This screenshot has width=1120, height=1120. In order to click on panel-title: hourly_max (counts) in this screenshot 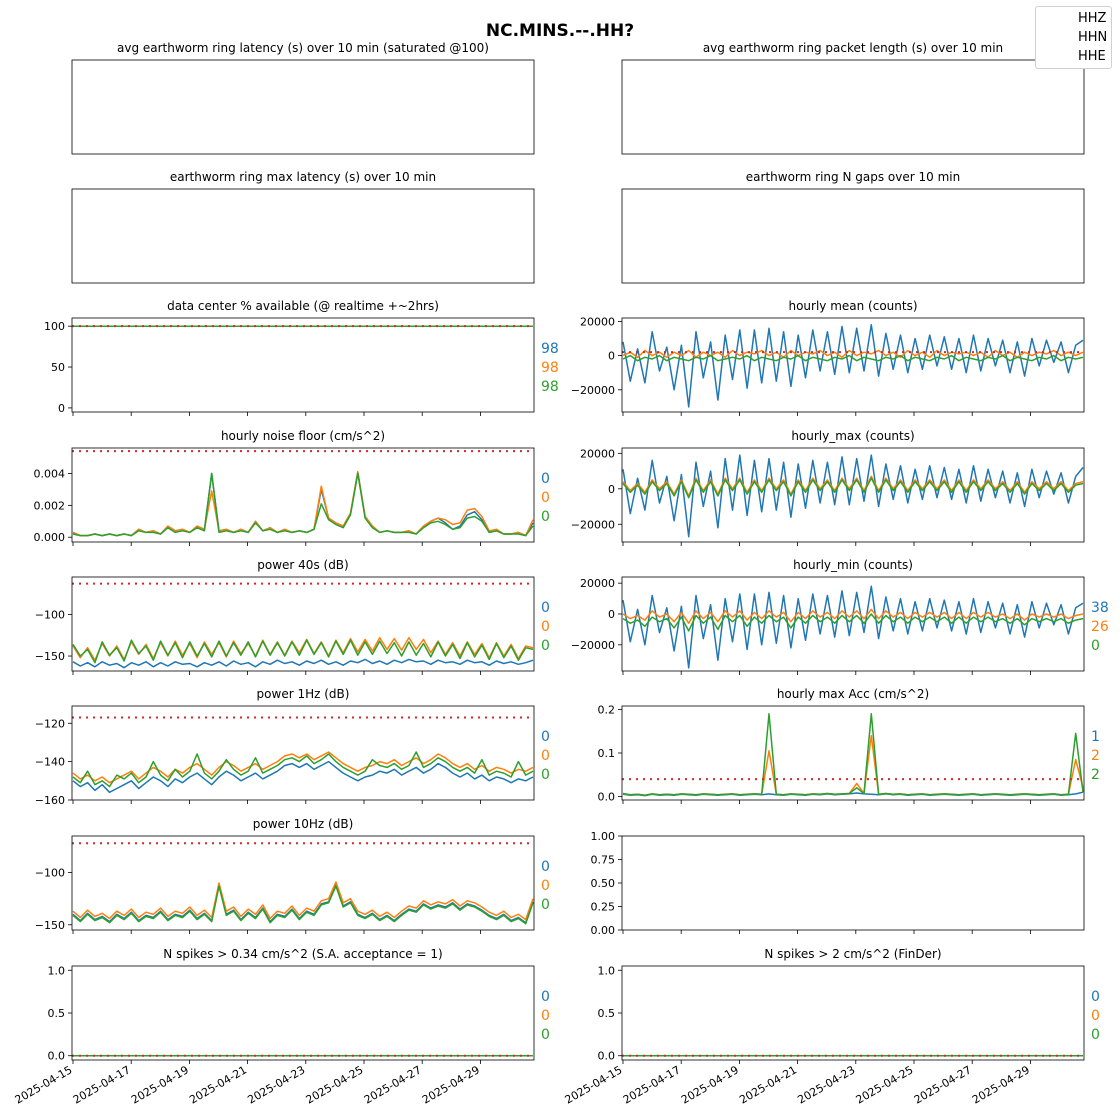, I will do `click(852, 436)`.